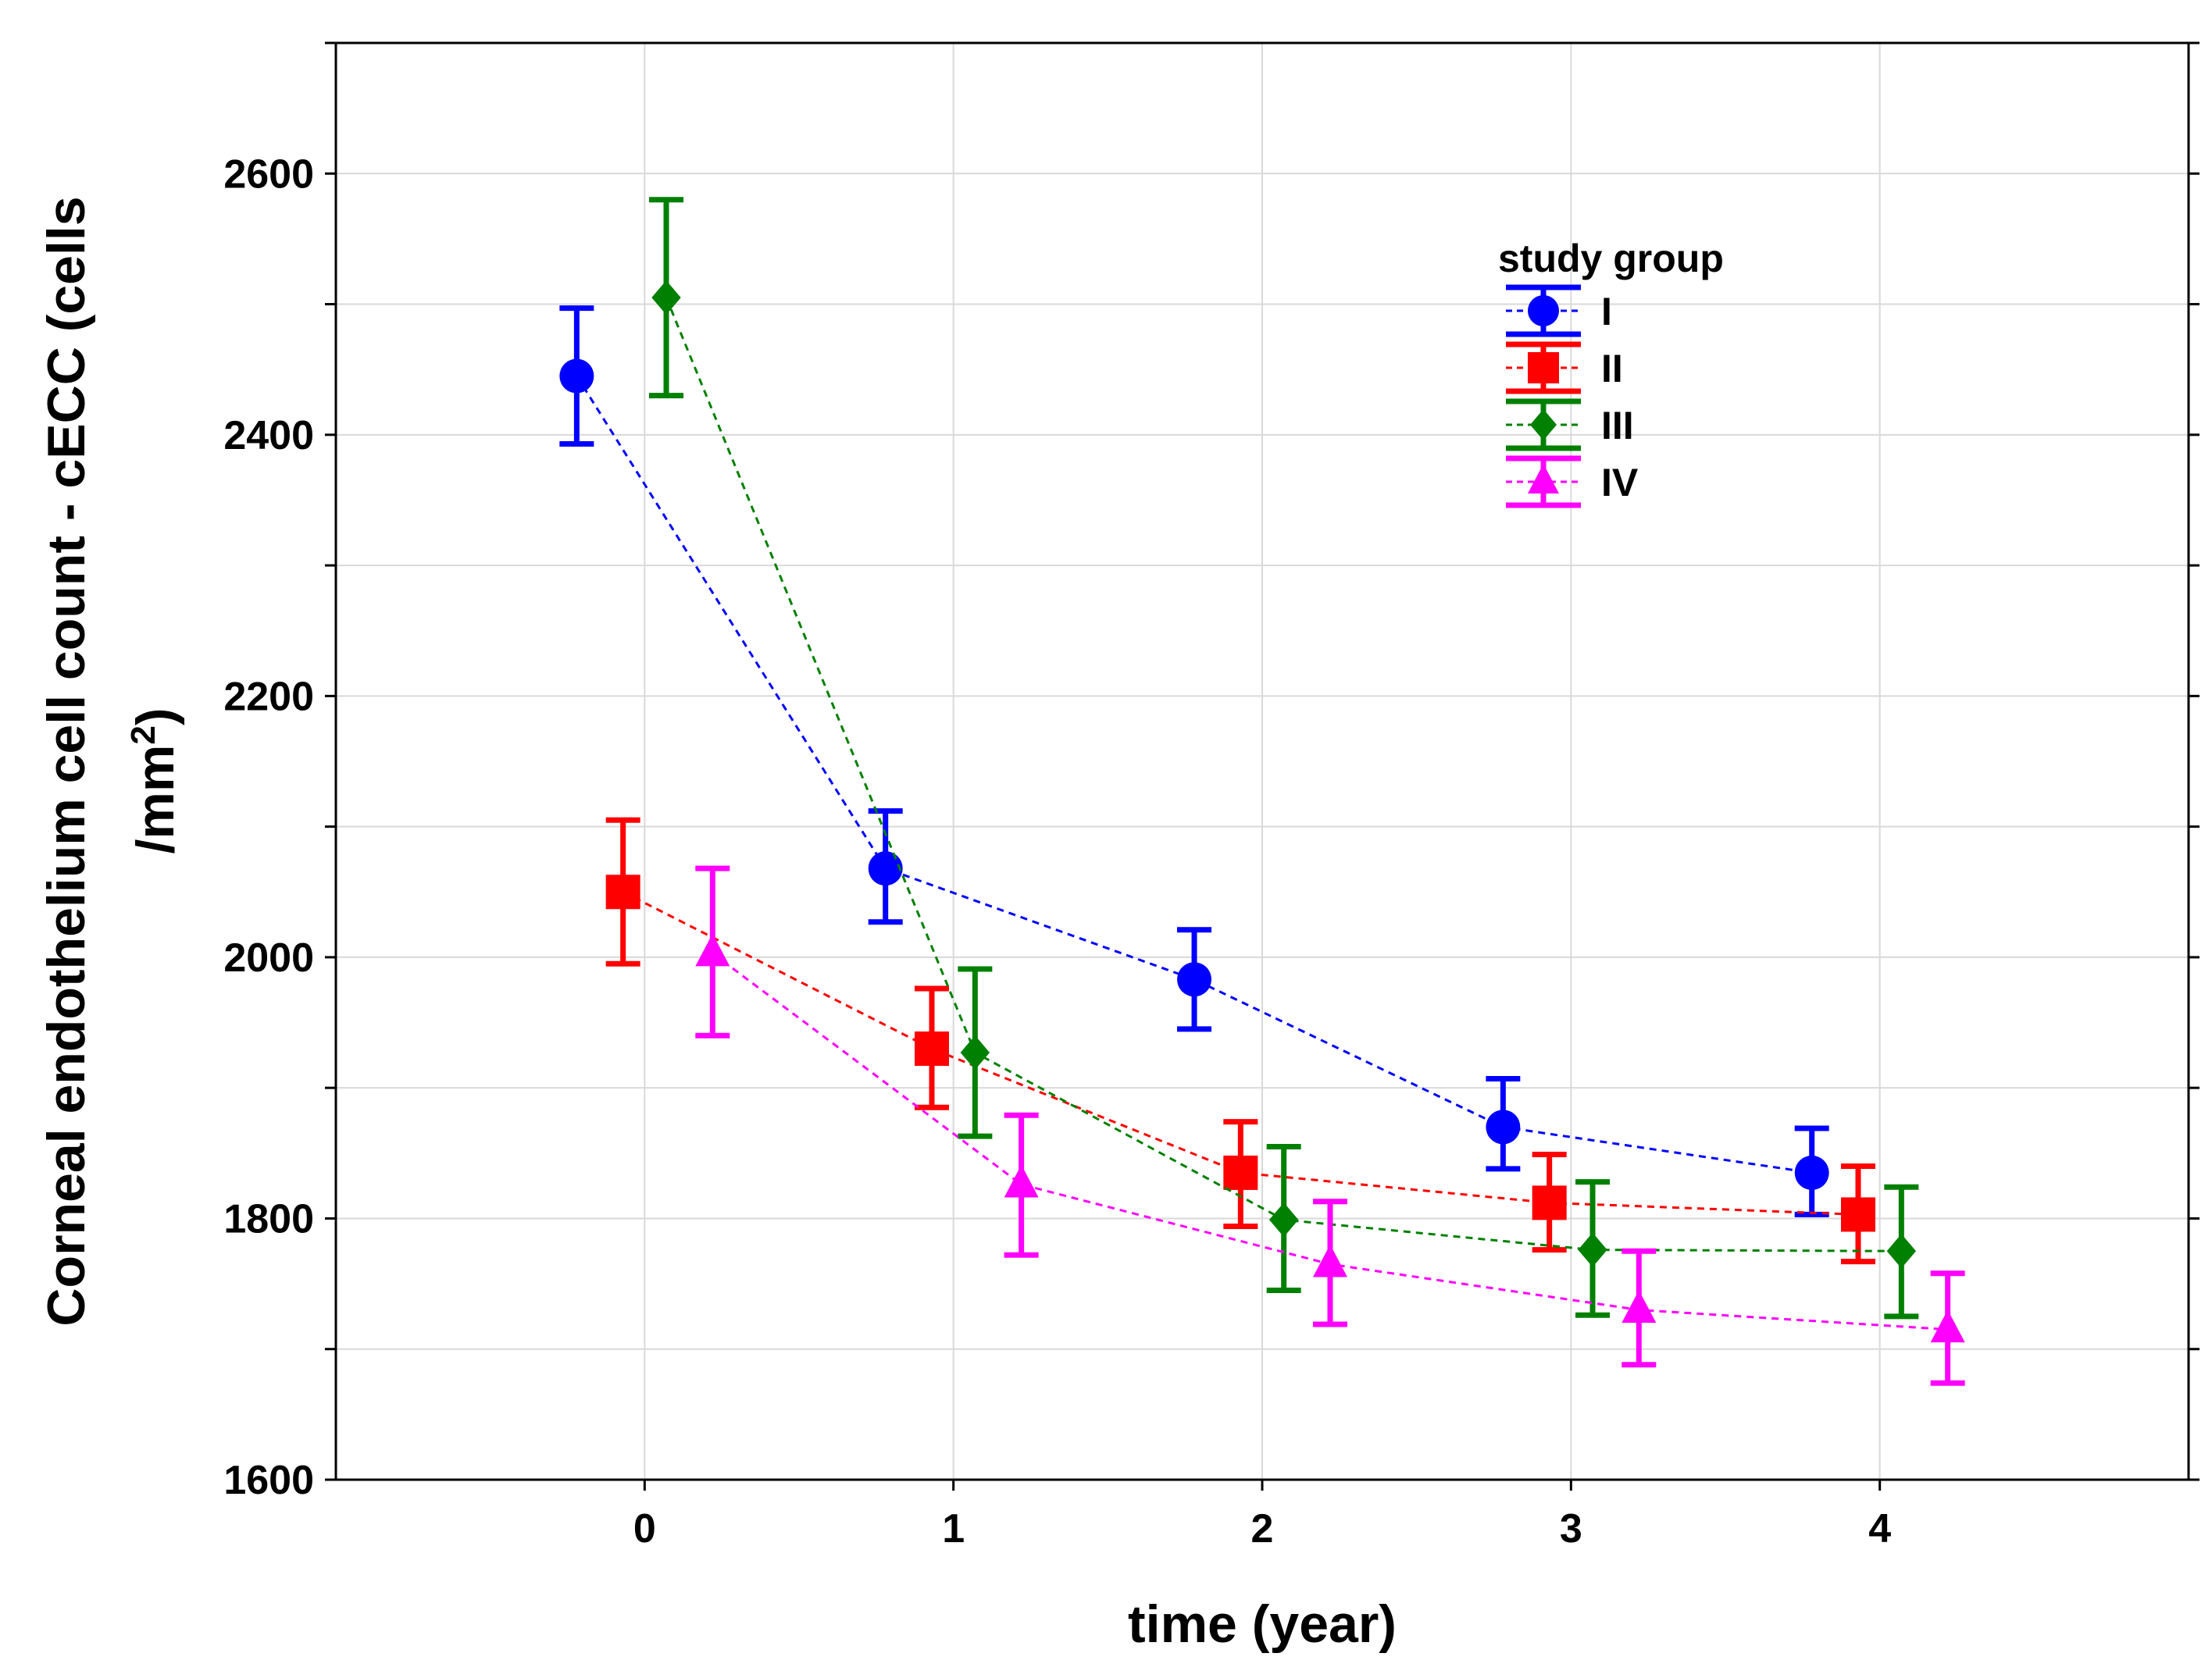  What do you see at coordinates (268, 1219) in the screenshot?
I see `y-tick-label: 1800` at bounding box center [268, 1219].